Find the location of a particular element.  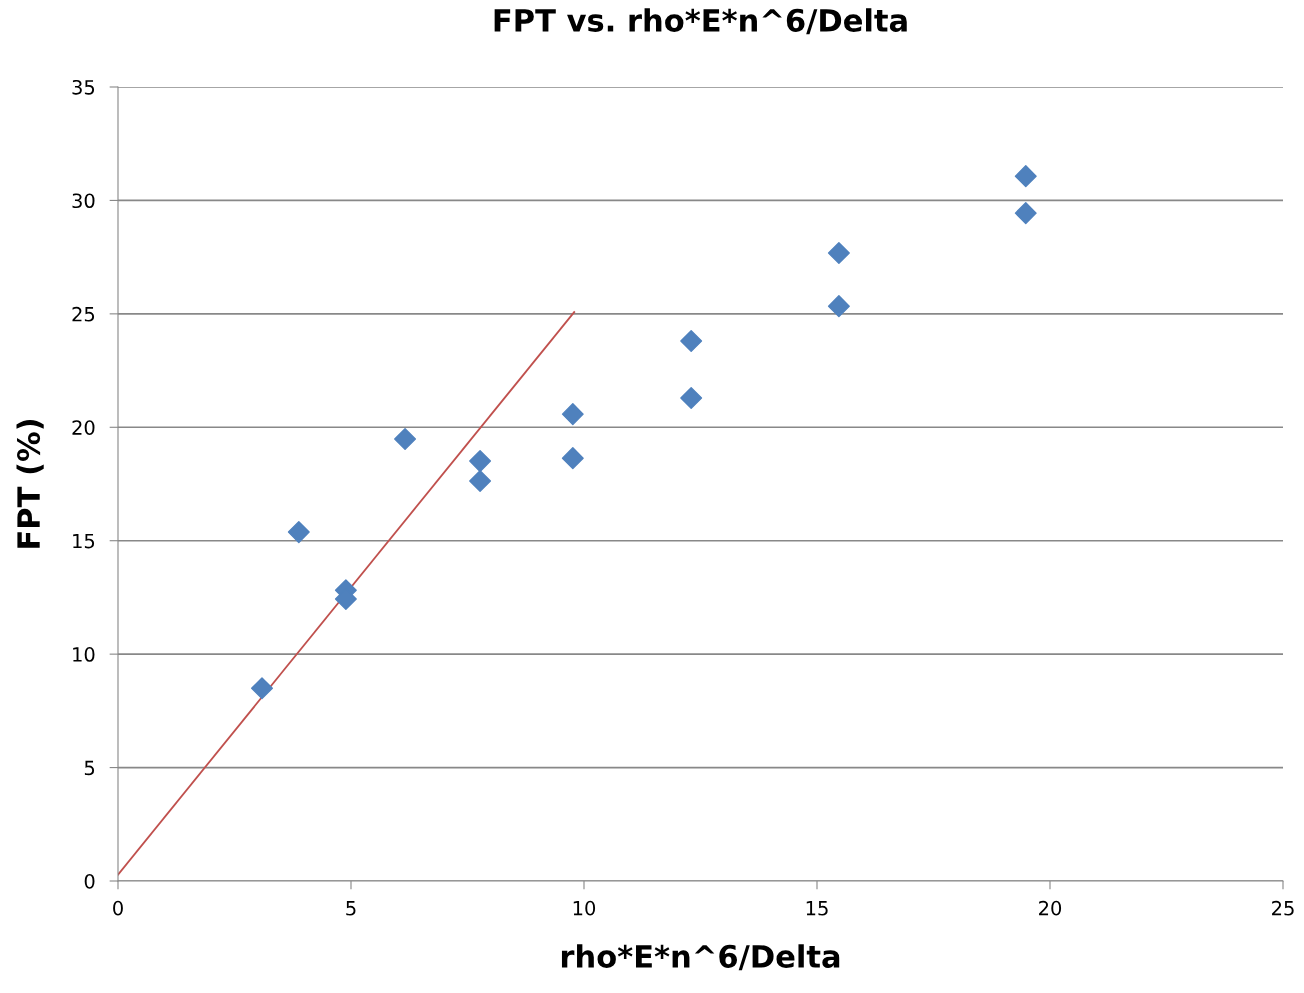

x-tick-label: 20 is located at coordinates (1050, 908).